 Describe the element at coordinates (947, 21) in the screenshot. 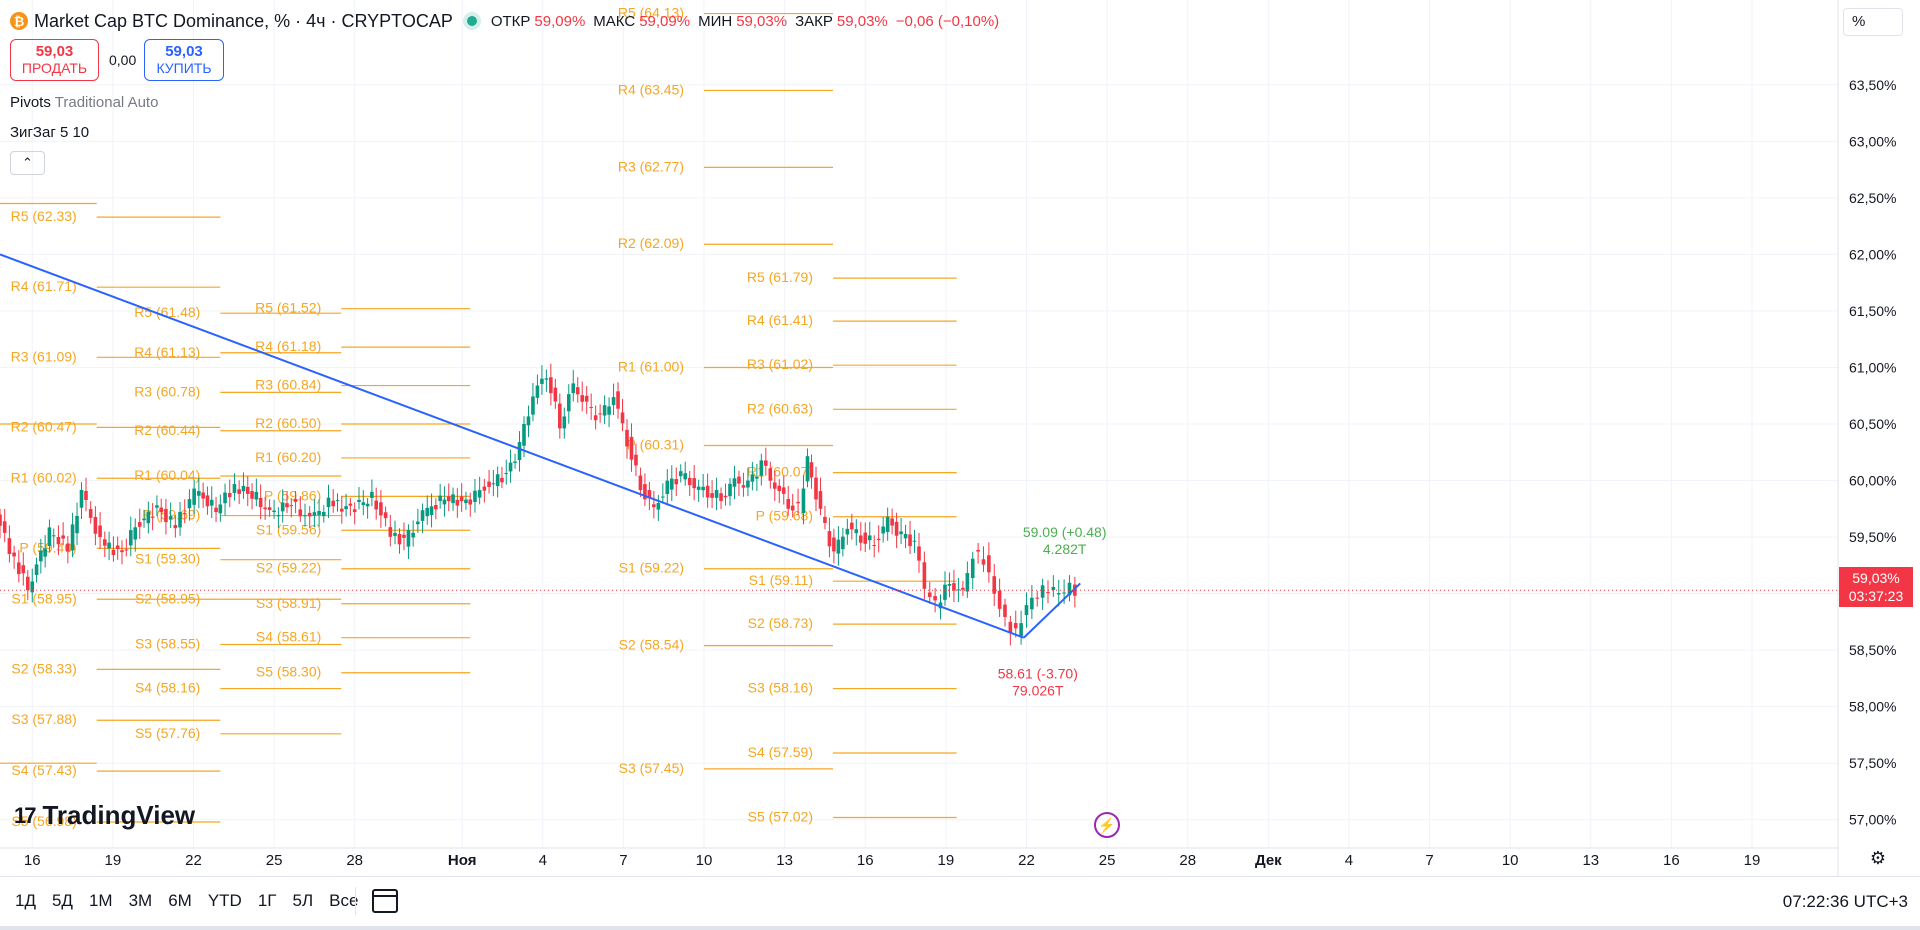

I see `ohlc-change: −0,06 (−0,10%)` at that location.